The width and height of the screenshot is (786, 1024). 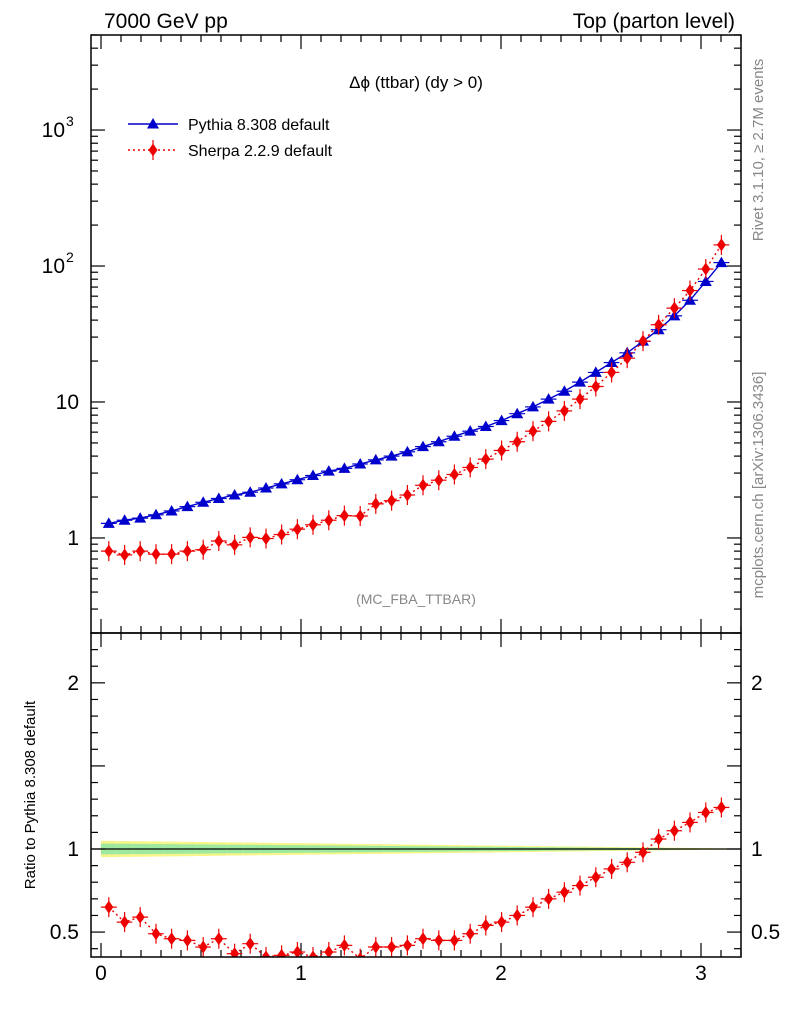 I want to click on ratio-y-tick-label-left: 0.5, so click(x=64, y=932).